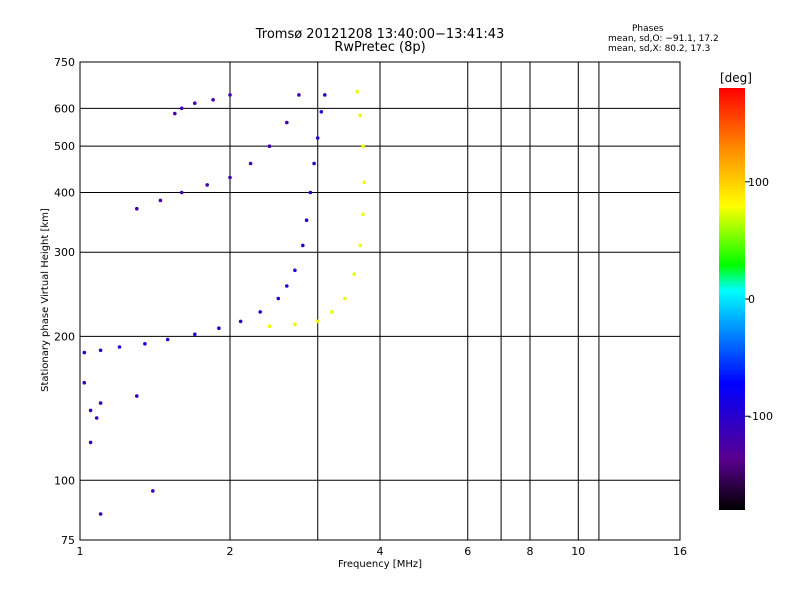 Image resolution: width=800 pixels, height=600 pixels. I want to click on x-tick-label: 16, so click(680, 551).